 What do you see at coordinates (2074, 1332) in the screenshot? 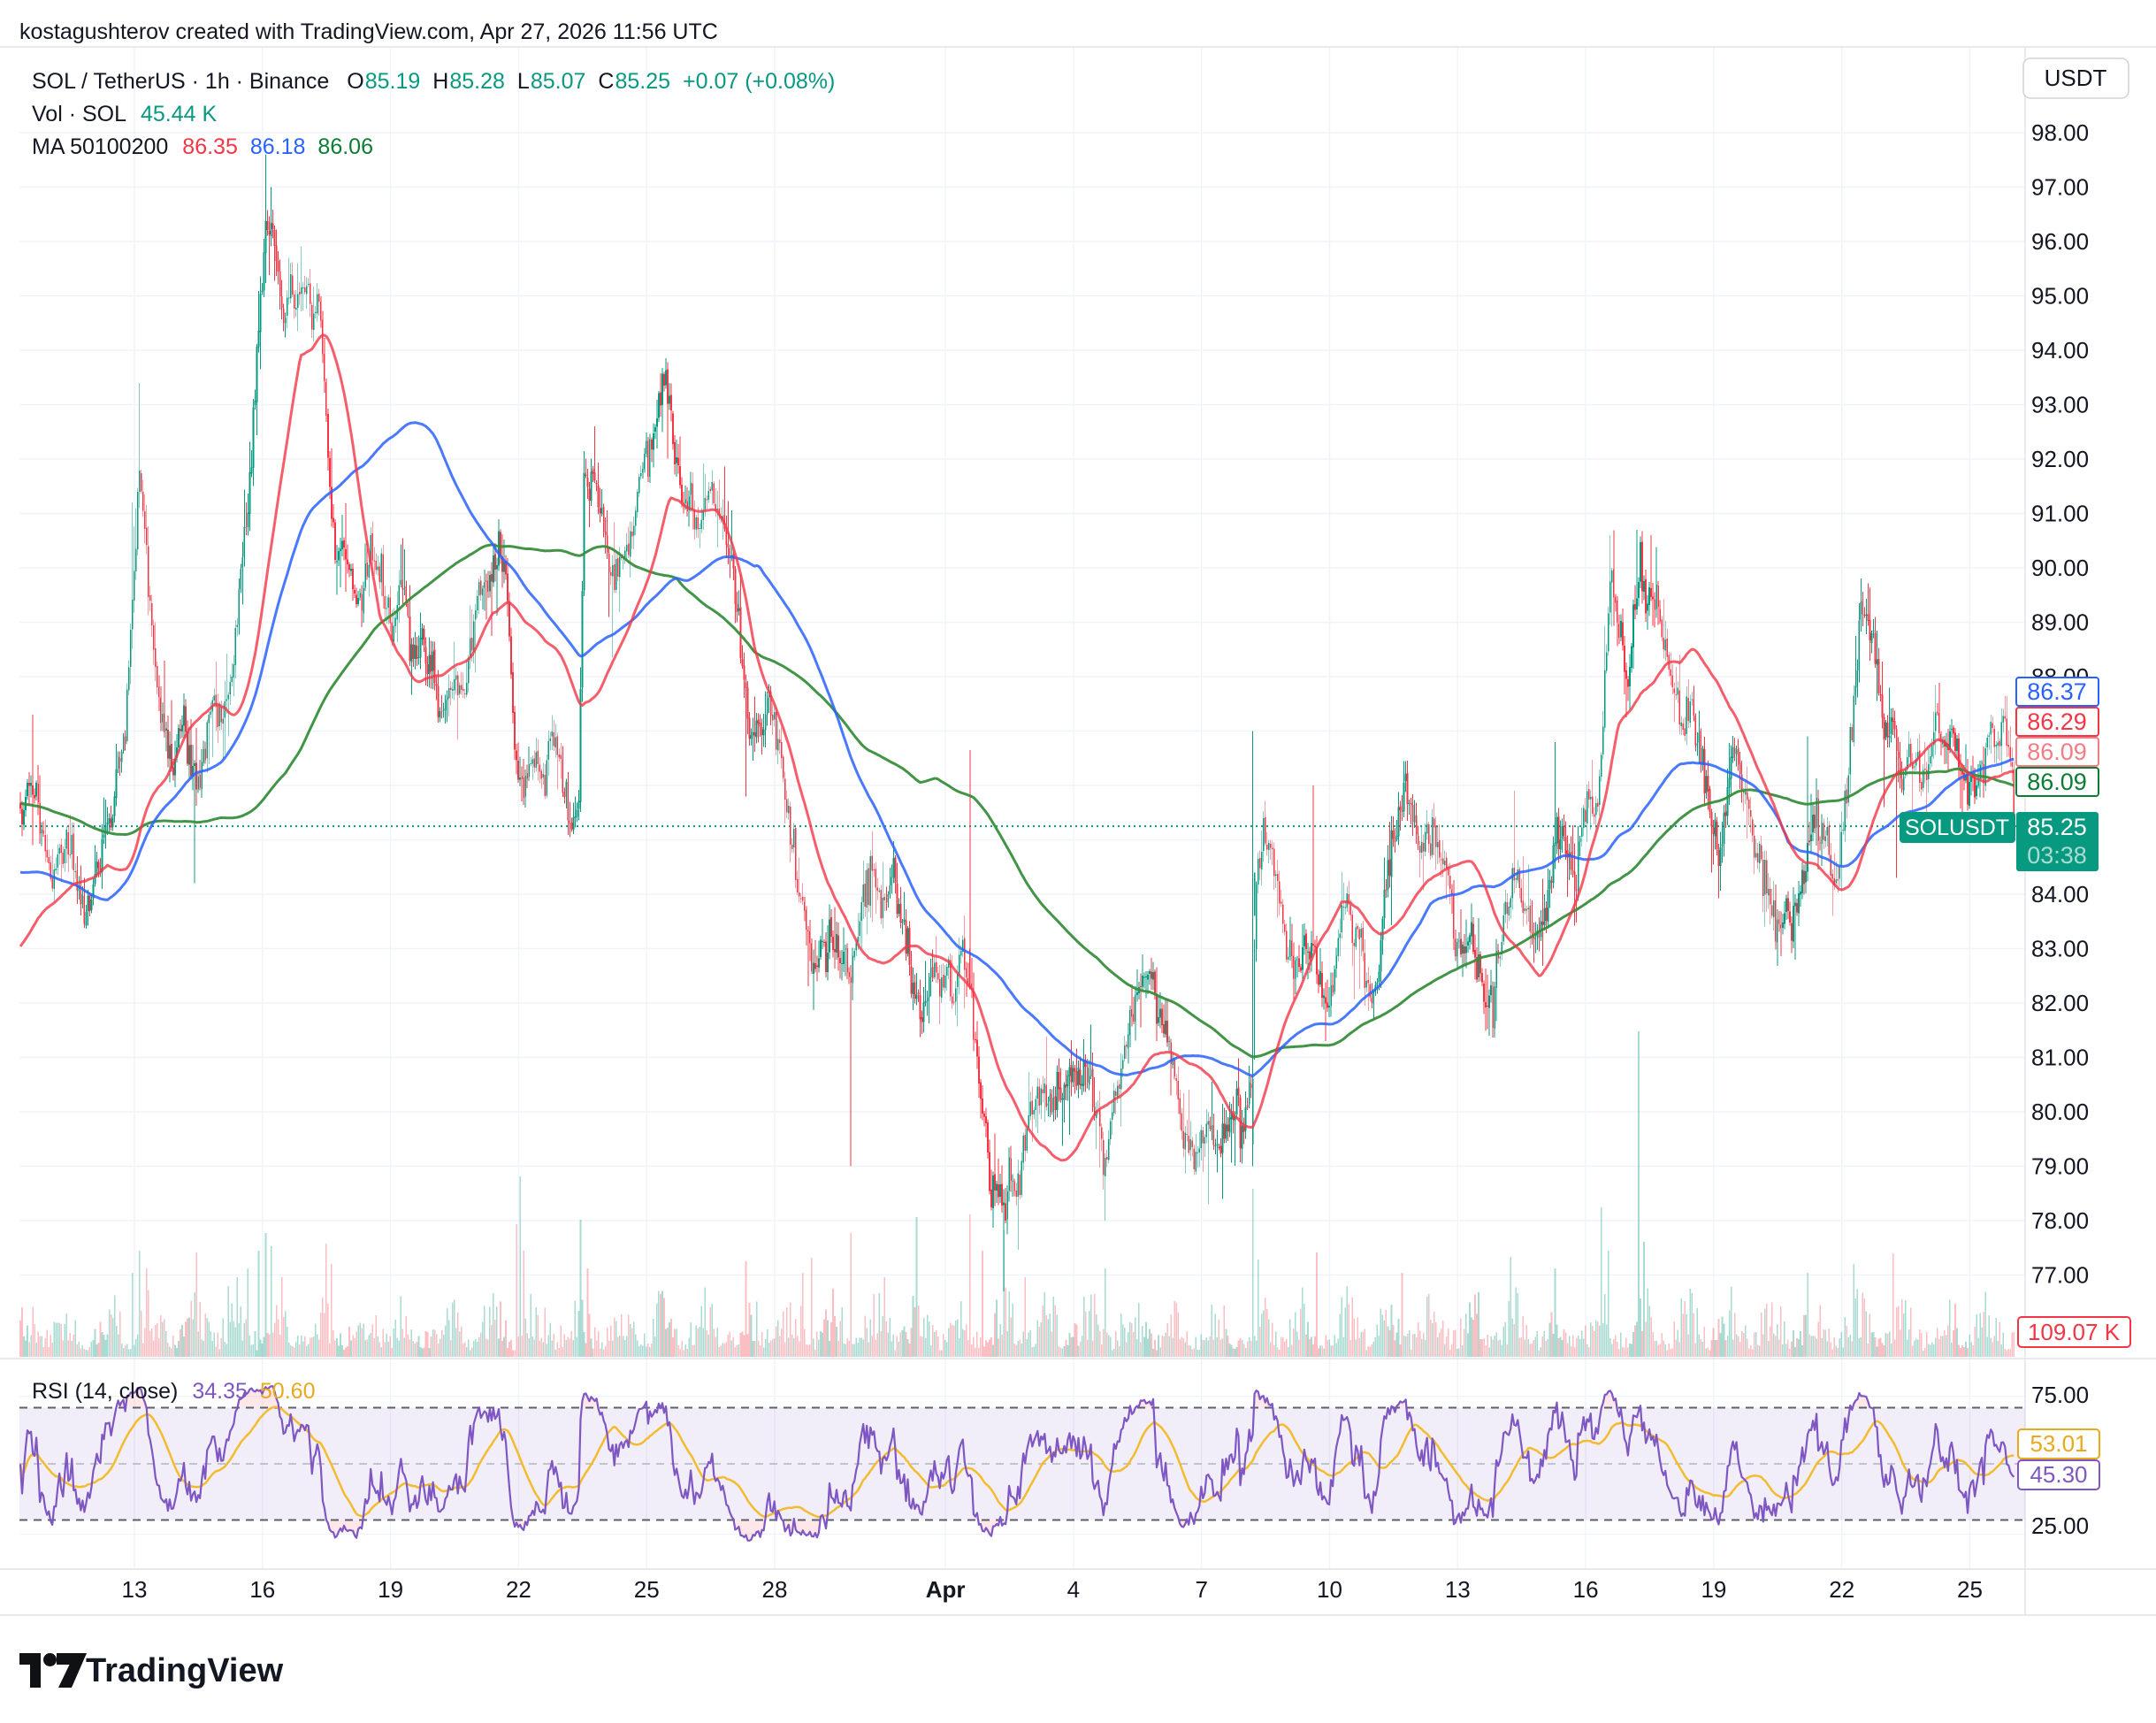
I see `svg-text: 109.07 K` at bounding box center [2074, 1332].